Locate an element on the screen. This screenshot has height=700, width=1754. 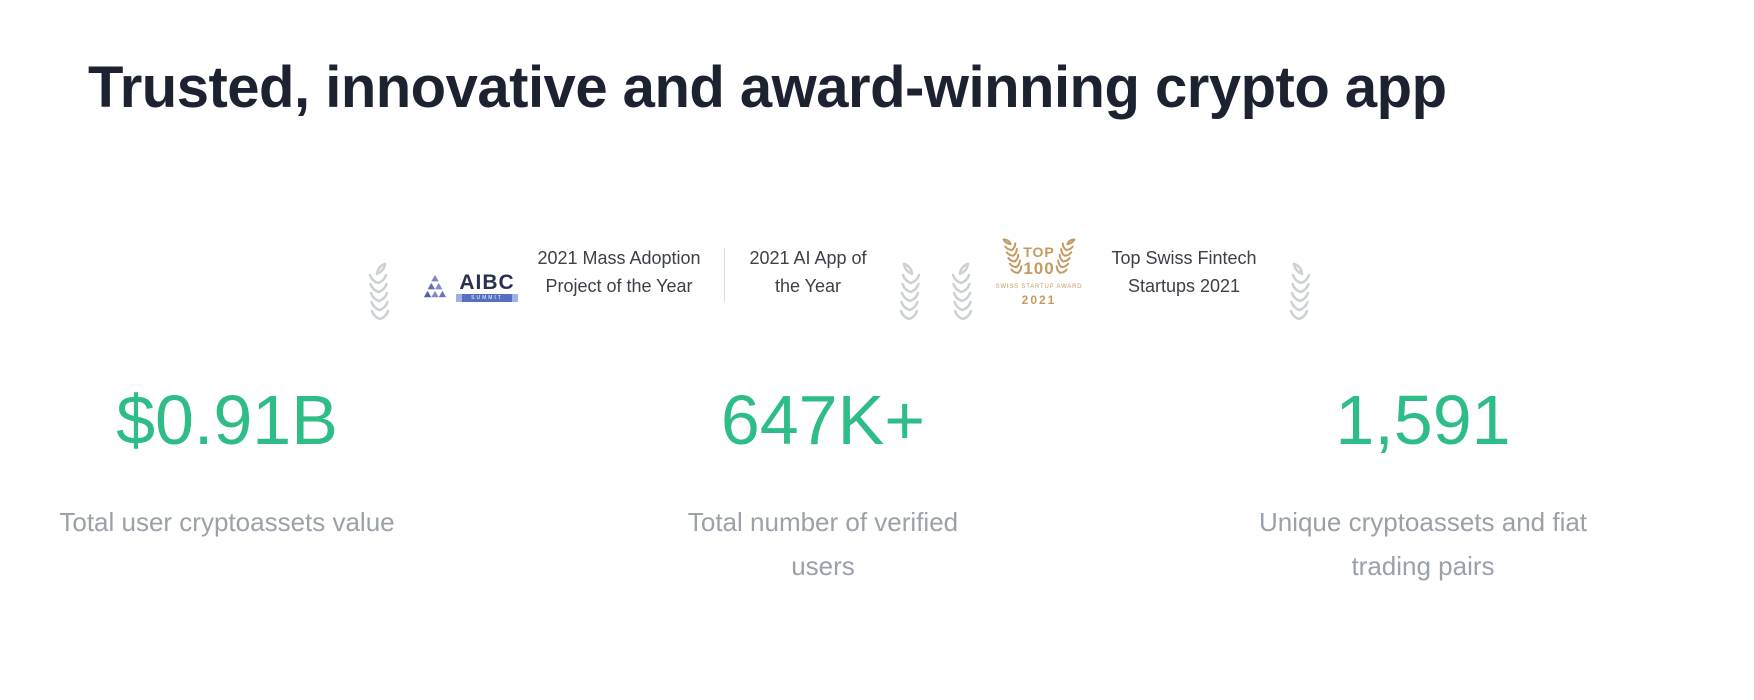
aibc-triangle-icon is located at coordinates (435, 286).